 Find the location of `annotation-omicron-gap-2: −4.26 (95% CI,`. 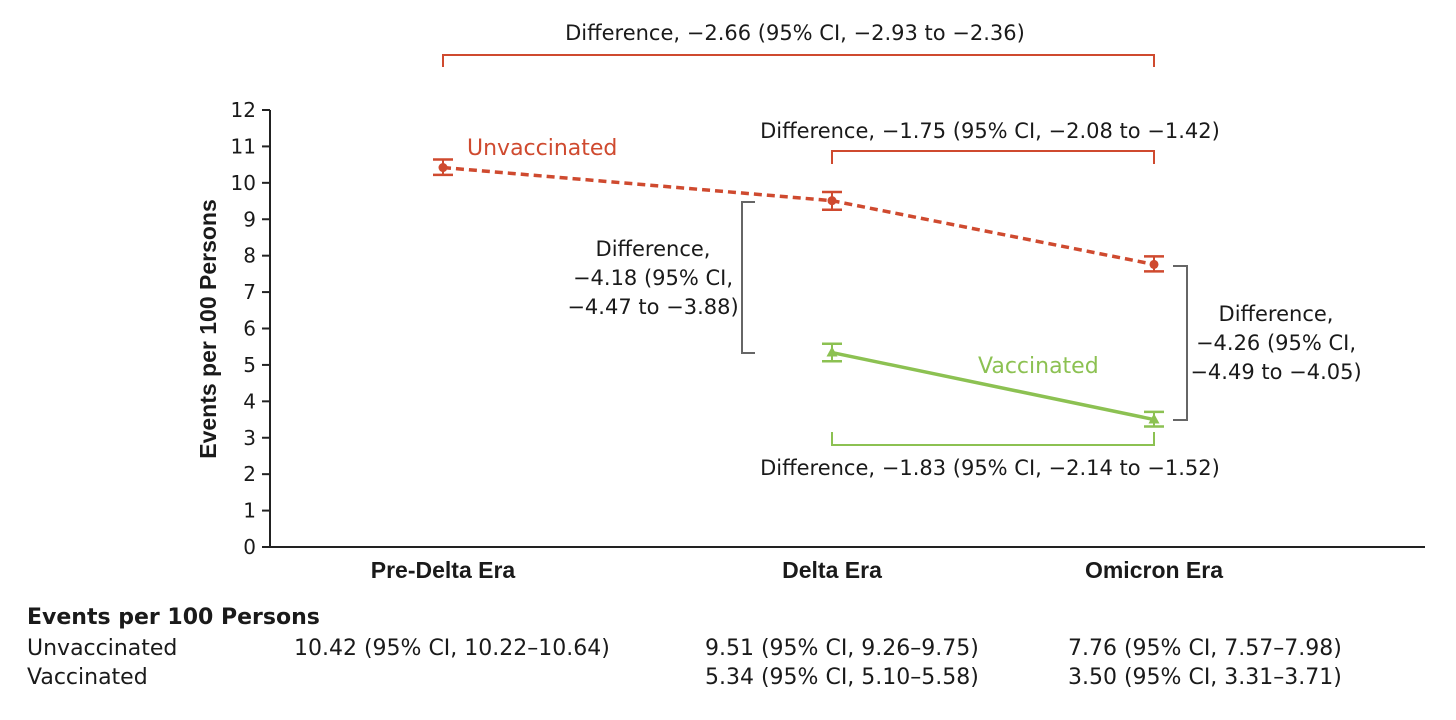

annotation-omicron-gap-2: −4.26 (95% CI, is located at coordinates (1276, 343).